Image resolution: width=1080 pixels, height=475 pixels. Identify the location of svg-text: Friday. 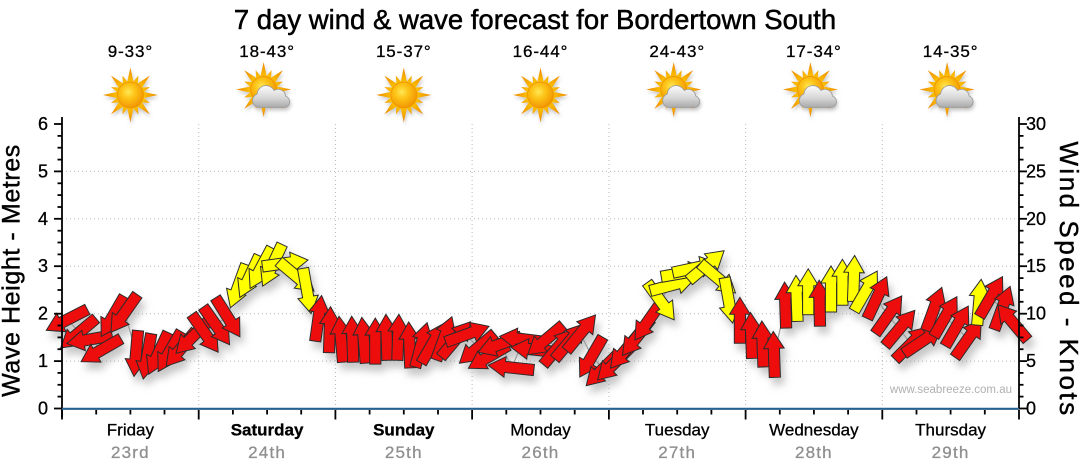
(131, 430).